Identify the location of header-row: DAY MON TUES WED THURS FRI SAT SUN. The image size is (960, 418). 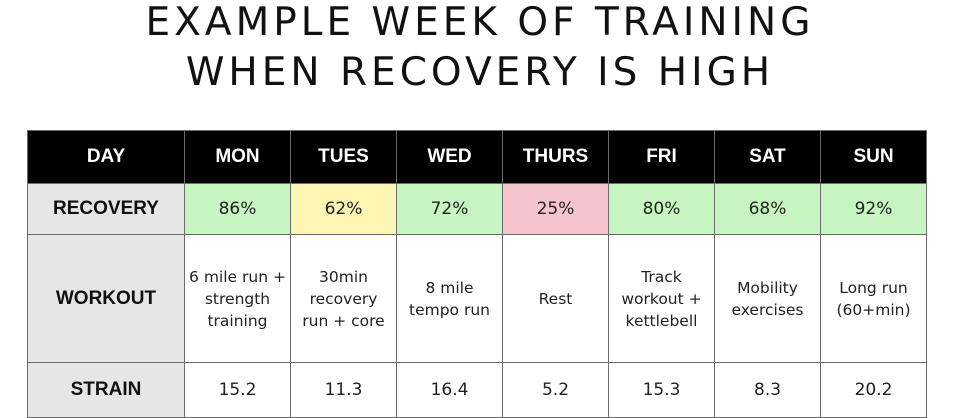
(477, 157).